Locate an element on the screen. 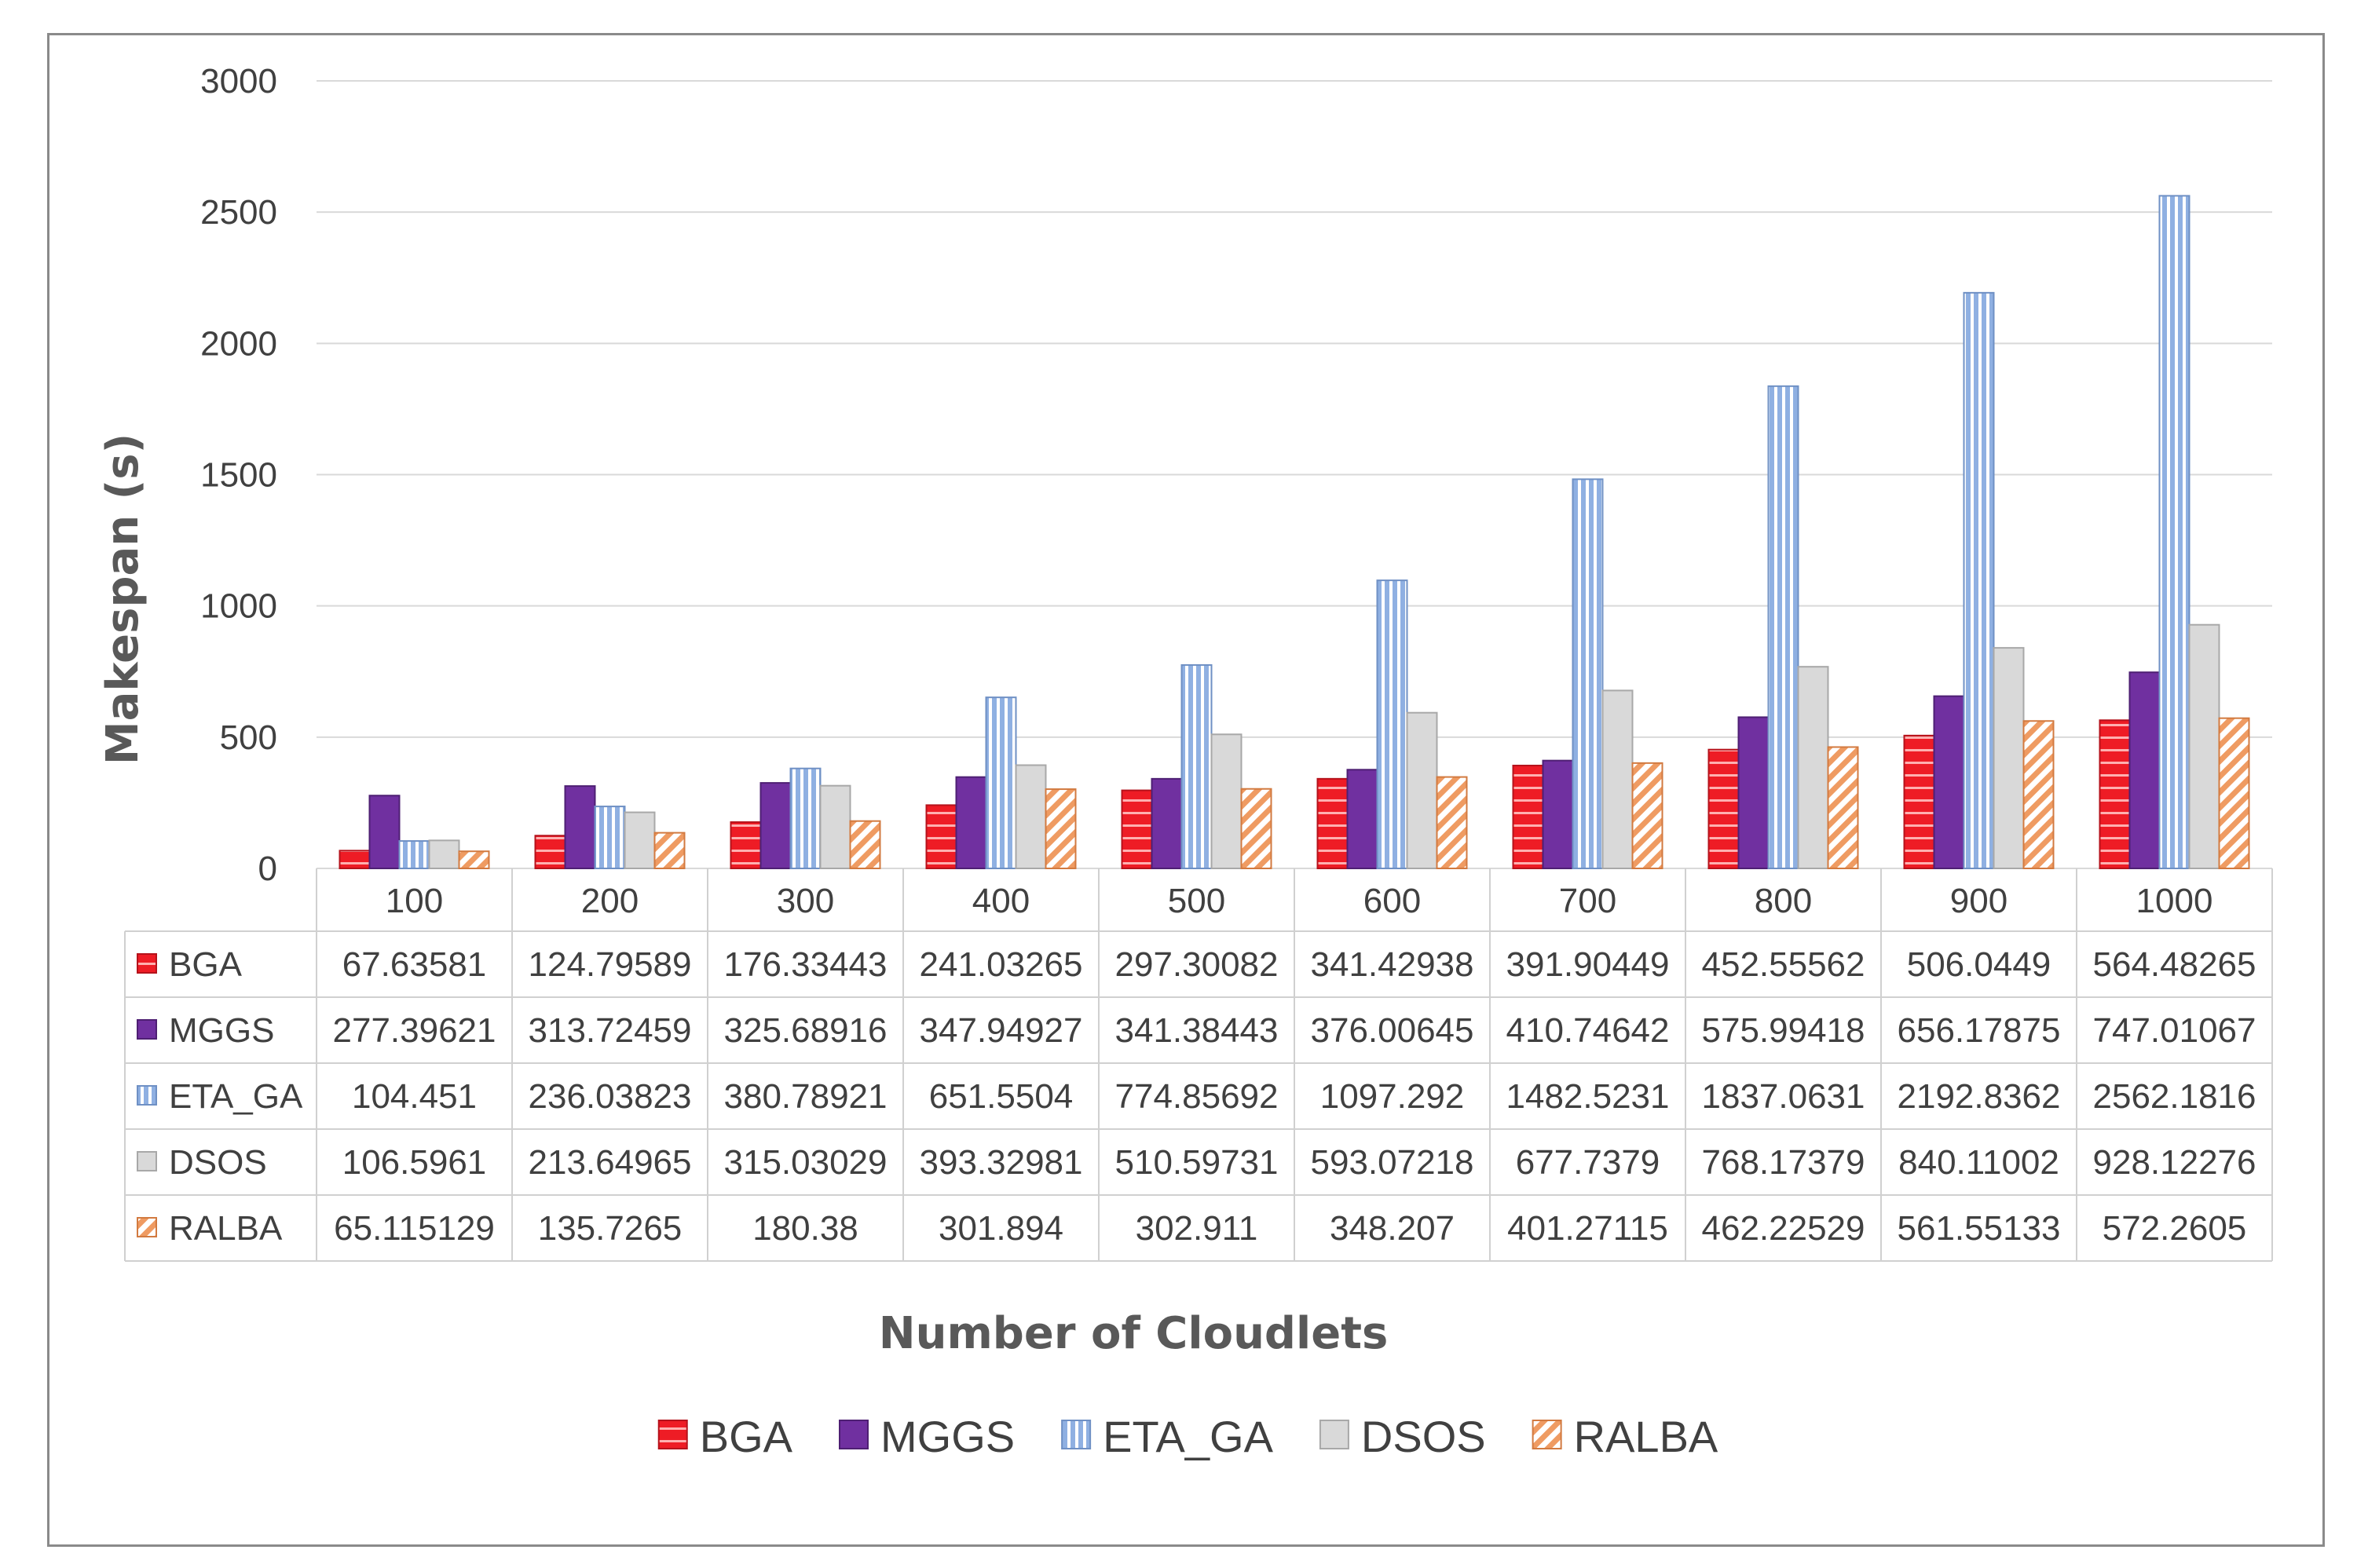  table-cell: 325.68916 is located at coordinates (806, 1030).